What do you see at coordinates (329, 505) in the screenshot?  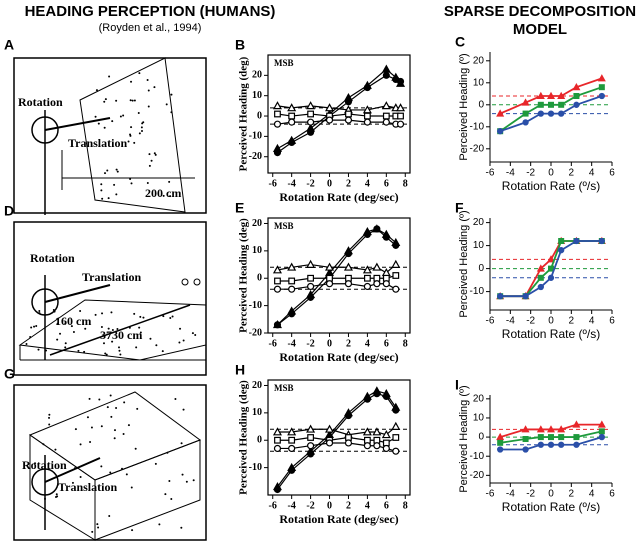 I see `x-tick-label: 0` at bounding box center [329, 505].